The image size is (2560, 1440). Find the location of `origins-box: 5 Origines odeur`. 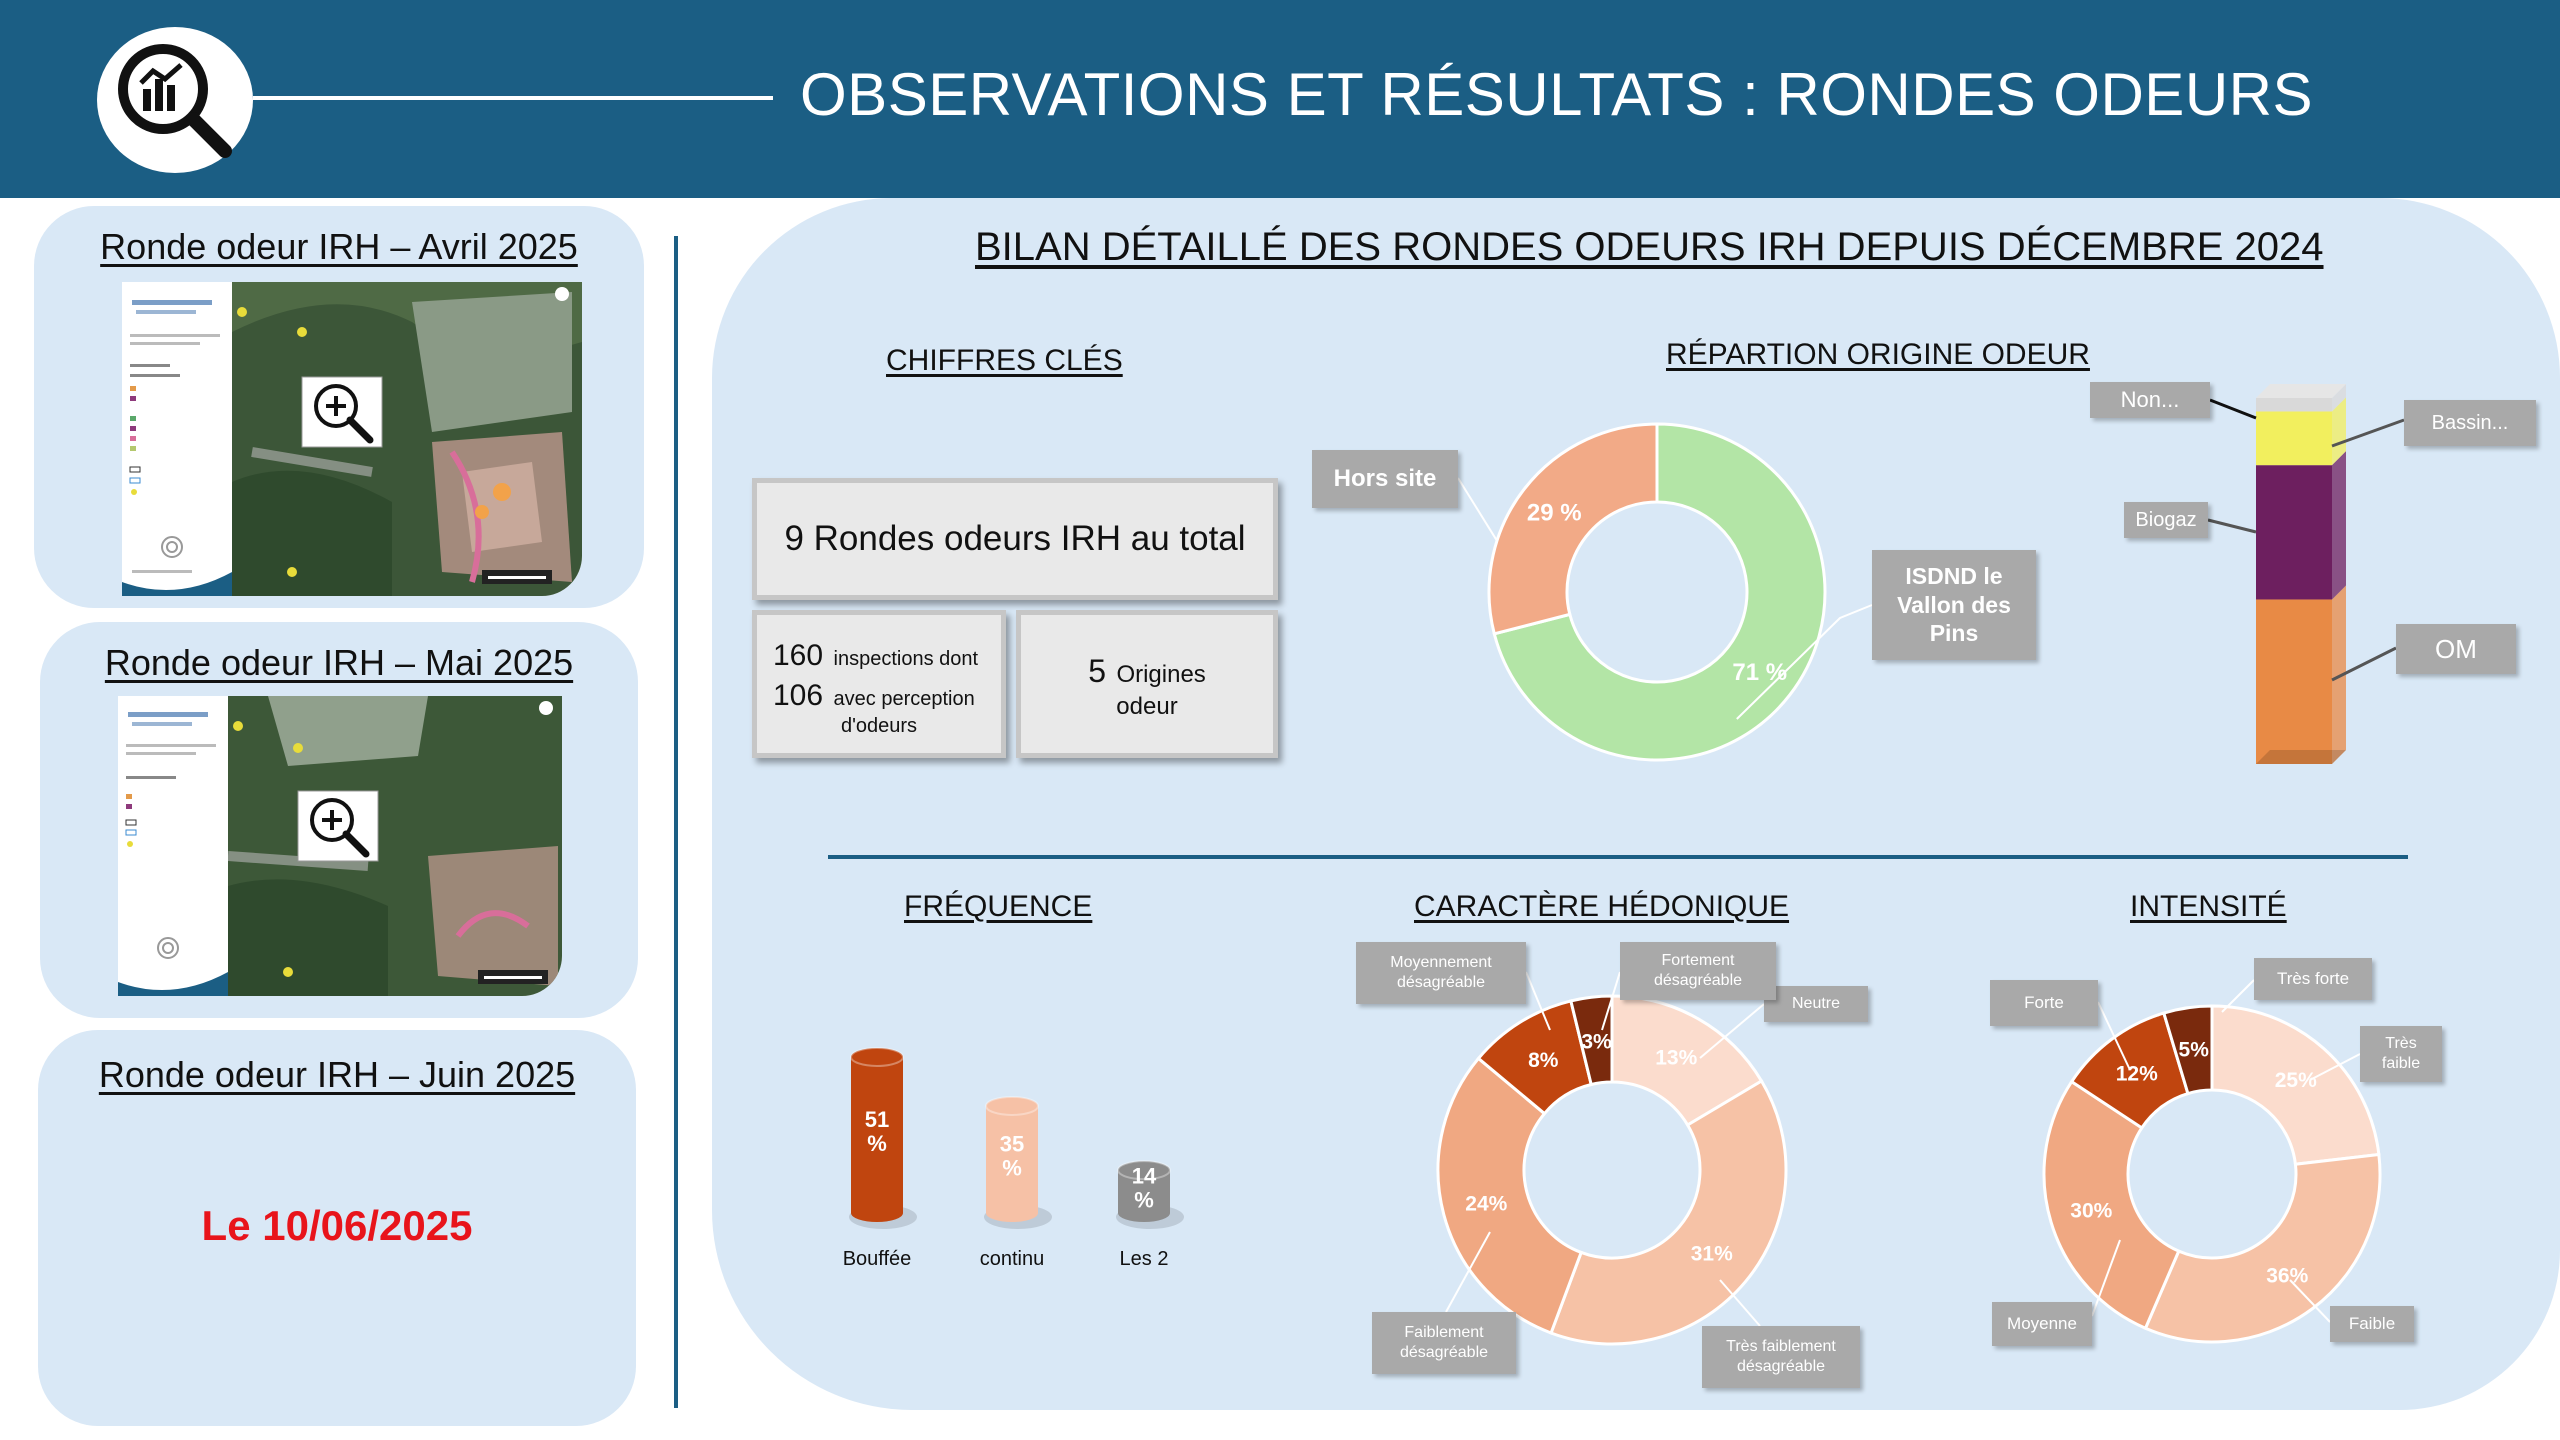

origins-box: 5 Origines odeur is located at coordinates (1147, 684).